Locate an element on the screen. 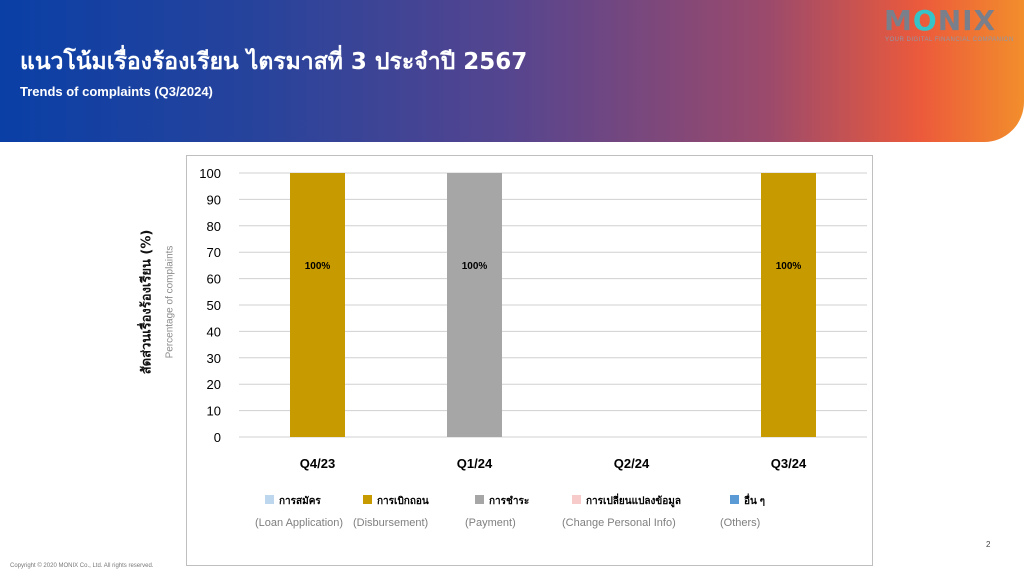 The height and width of the screenshot is (576, 1024). legend-label-en: (Change Personal Info) is located at coordinates (619, 523).